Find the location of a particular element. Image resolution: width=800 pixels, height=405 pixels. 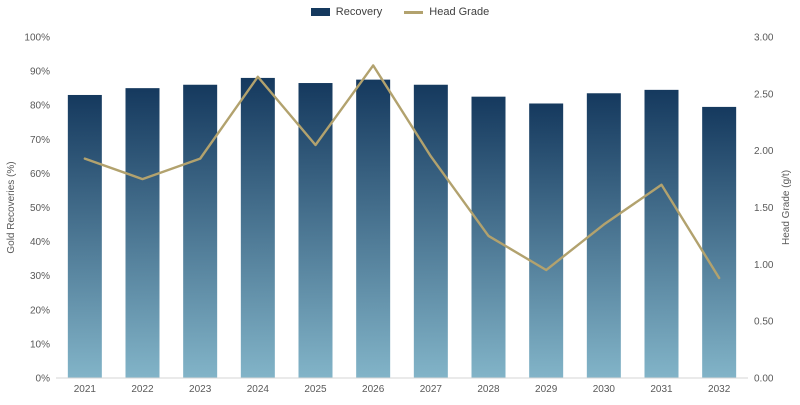

x-axis-label-2027: 2027 is located at coordinates (431, 389).